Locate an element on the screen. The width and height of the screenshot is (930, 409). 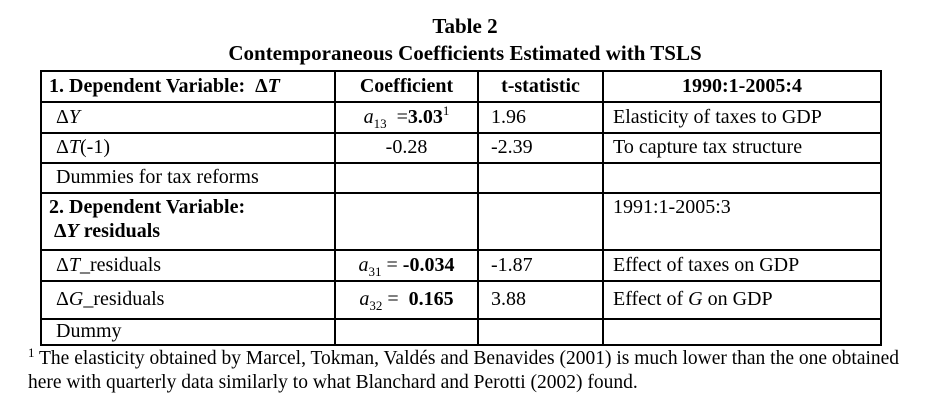
table-cell: a31 = -0.034 is located at coordinates (406, 265).